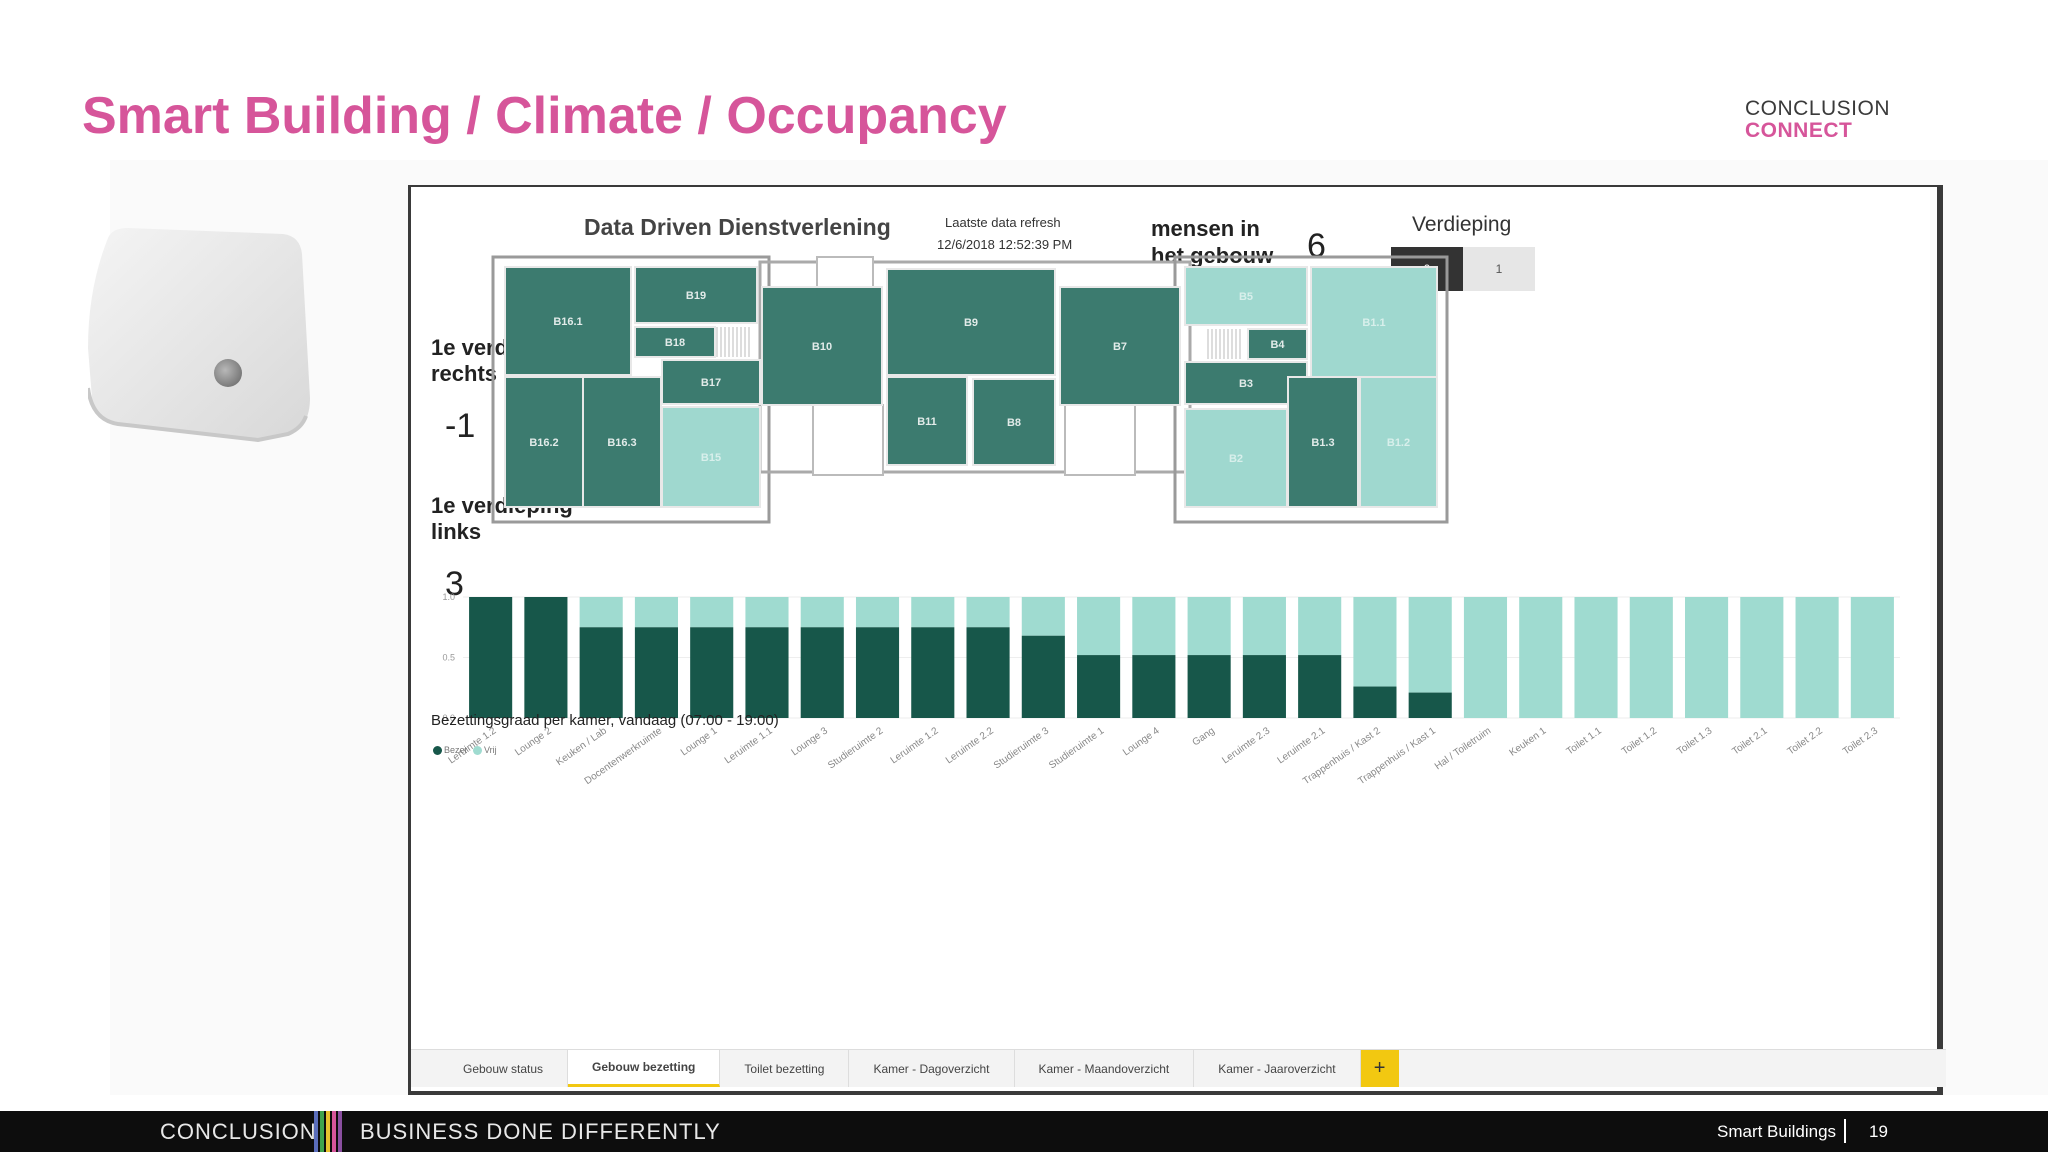 The width and height of the screenshot is (2048, 1152). I want to click on room-label-b7: B7, so click(1120, 347).